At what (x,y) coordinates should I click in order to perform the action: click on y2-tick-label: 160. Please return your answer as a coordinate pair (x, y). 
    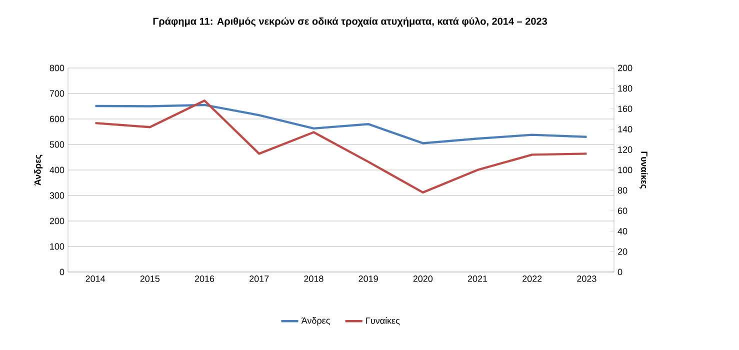
    Looking at the image, I should click on (625, 109).